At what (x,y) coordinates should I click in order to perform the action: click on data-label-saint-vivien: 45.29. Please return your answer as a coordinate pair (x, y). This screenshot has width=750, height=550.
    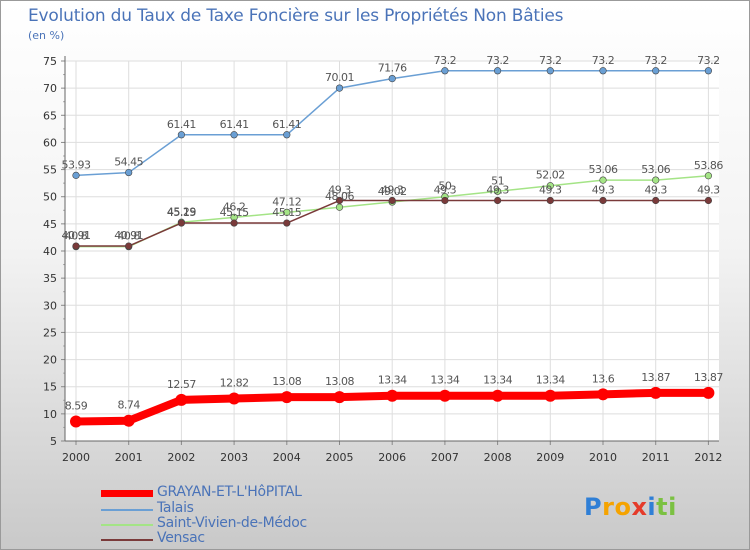
    Looking at the image, I should click on (181, 211).